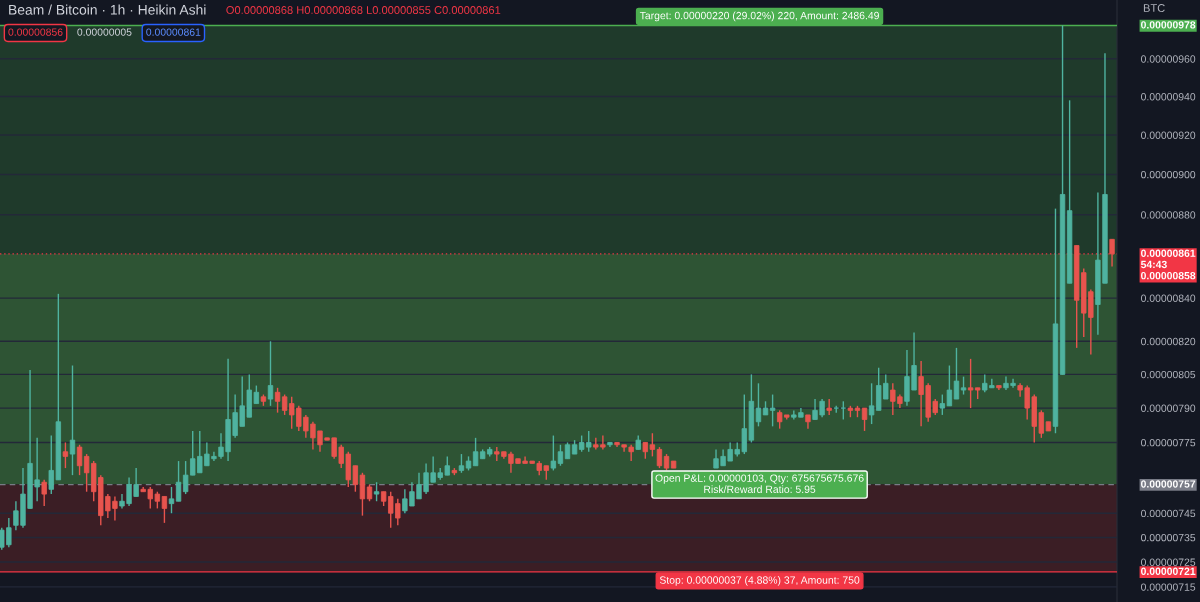  Describe the element at coordinates (1168, 215) in the screenshot. I see `y-tick-label: 0.00000880` at that location.